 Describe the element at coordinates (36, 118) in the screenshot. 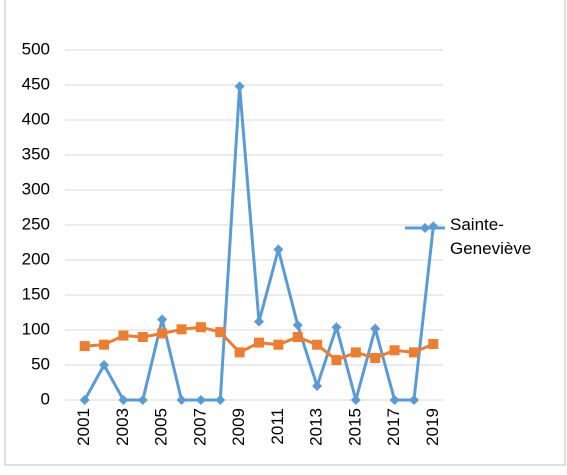

I see `y-tick-label: 400` at that location.